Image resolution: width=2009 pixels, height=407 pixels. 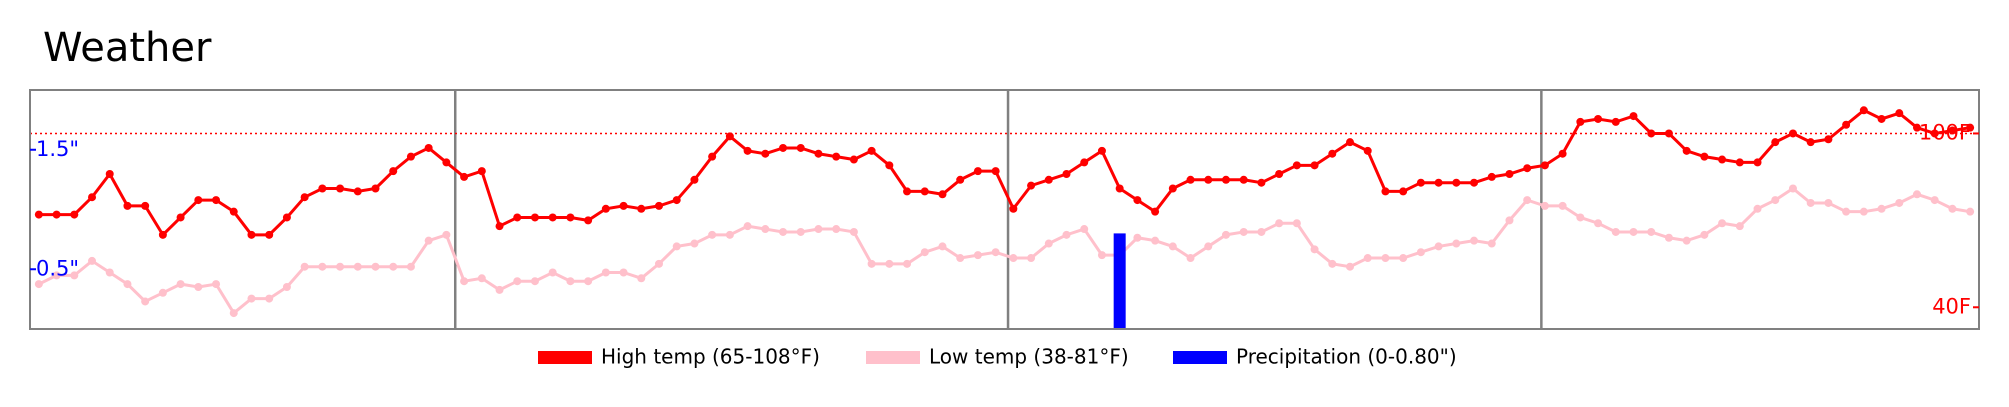 What do you see at coordinates (1951, 306) in the screenshot?
I see `y2-tick-label: 40F` at bounding box center [1951, 306].